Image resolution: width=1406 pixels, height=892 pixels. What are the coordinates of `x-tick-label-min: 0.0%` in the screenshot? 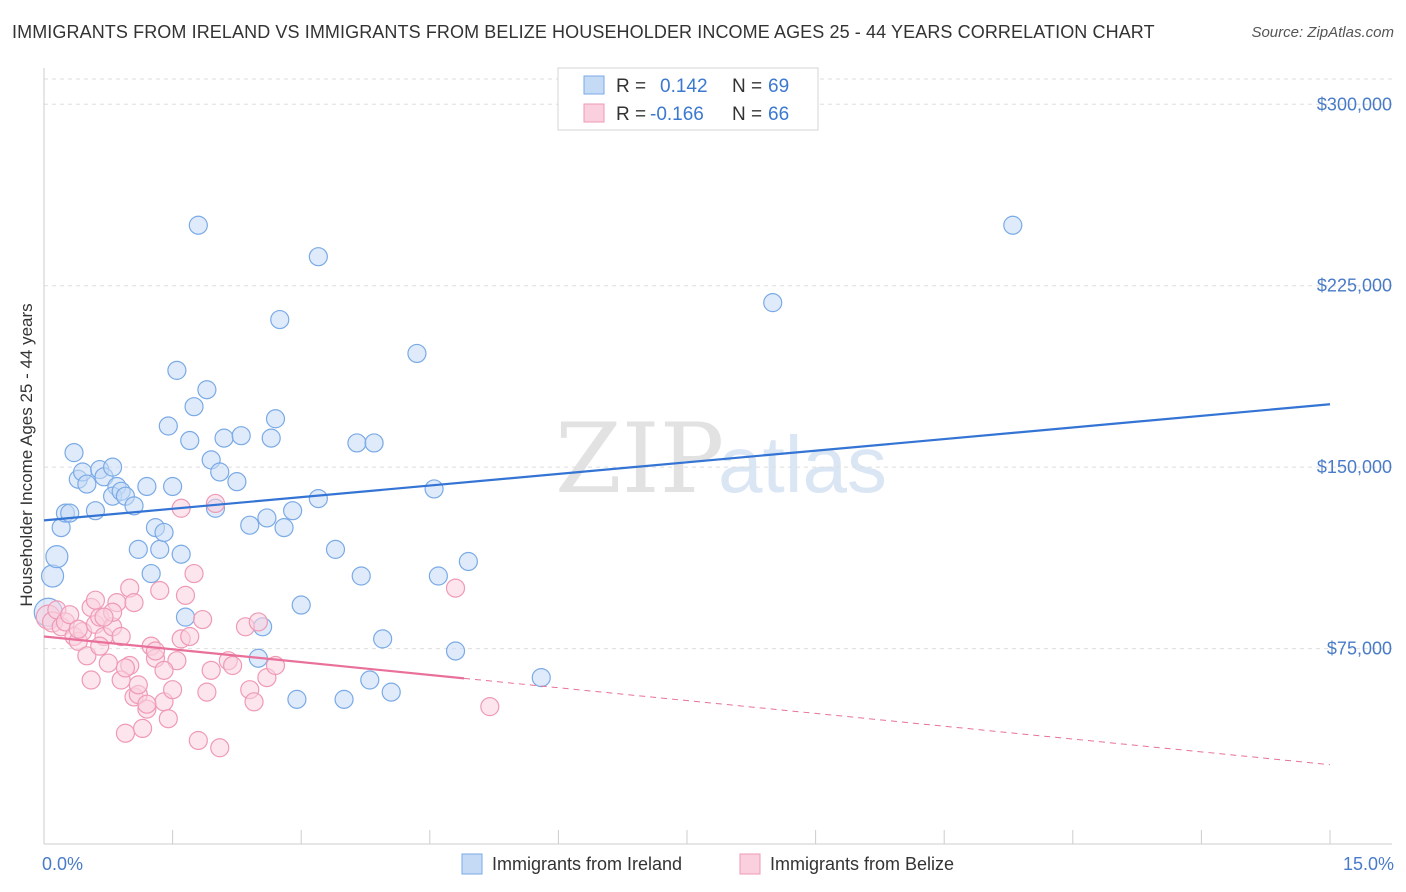 It's located at (62, 864).